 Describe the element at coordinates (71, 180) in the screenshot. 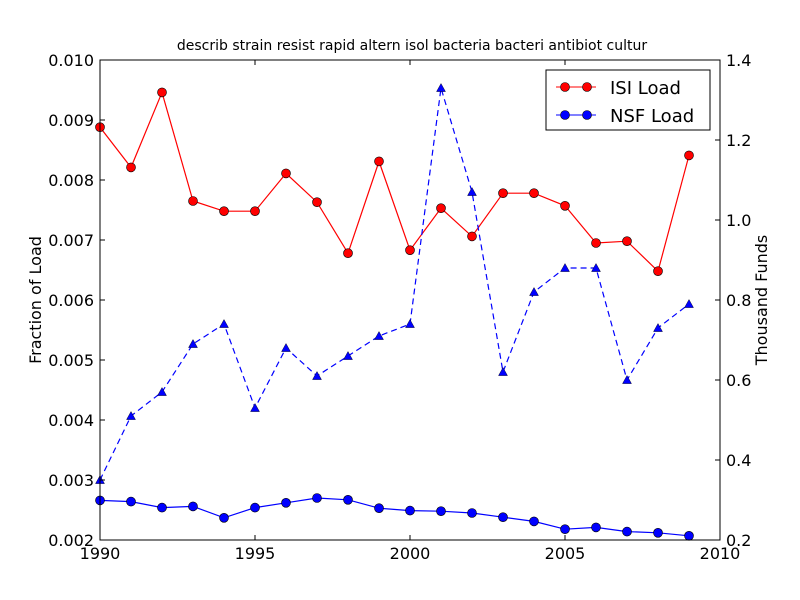

I see `y-left-tick-label: 0.008` at that location.